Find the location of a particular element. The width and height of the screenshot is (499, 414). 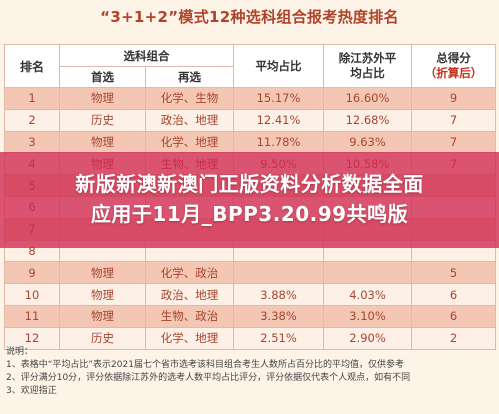

table-row: 12 历史 化学、地理 2.51% 2.90% 2 is located at coordinates (250, 338).